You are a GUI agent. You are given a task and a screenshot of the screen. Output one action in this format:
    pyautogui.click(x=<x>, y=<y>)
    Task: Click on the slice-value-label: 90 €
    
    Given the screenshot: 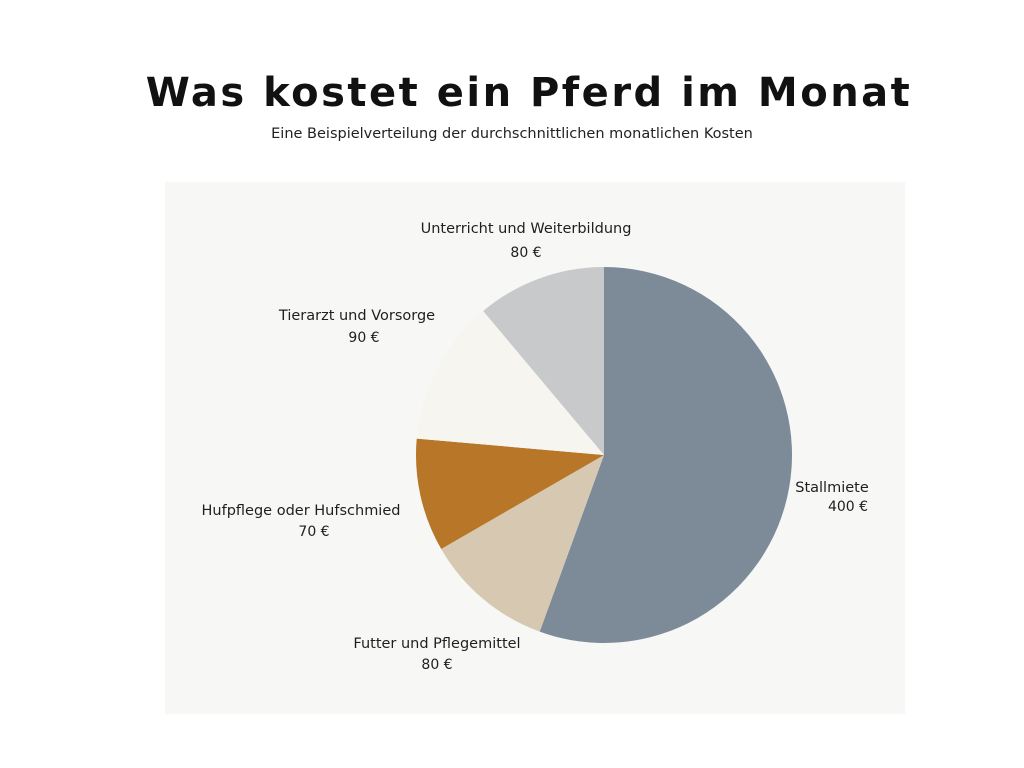 What is the action you would take?
    pyautogui.click(x=363, y=338)
    